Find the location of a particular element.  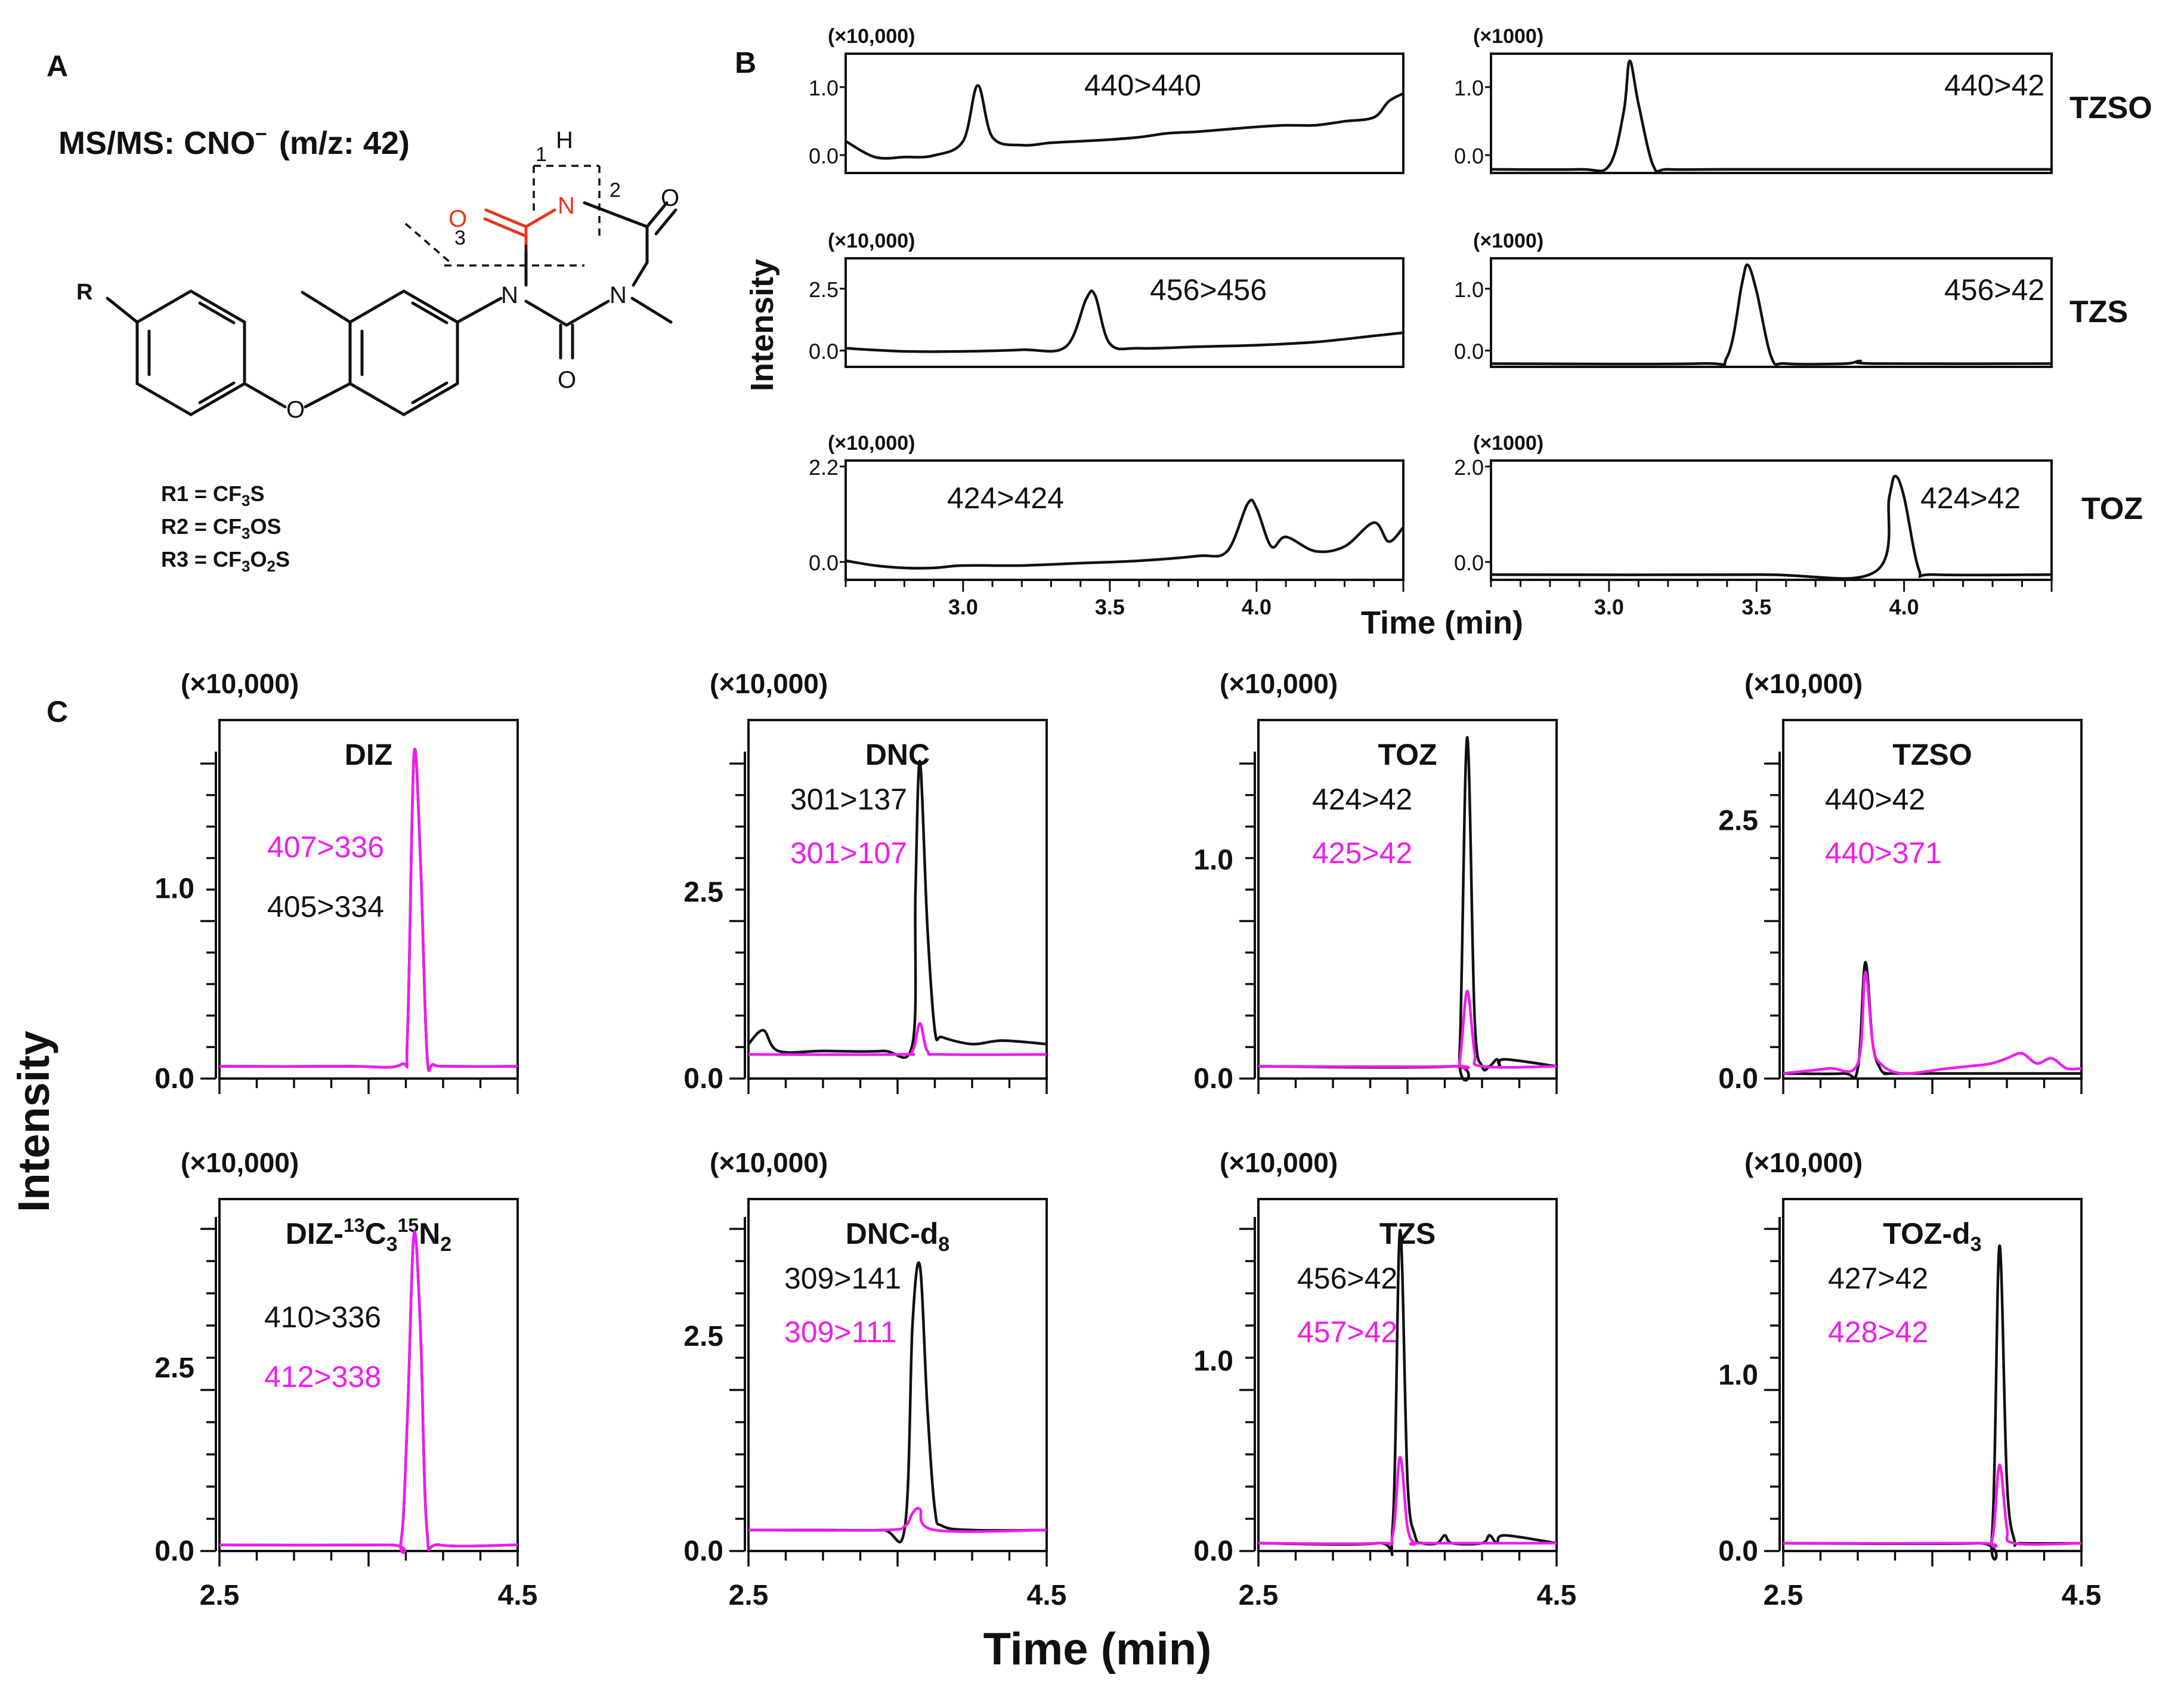

panel-c-chart-8: (×10,000) 1.0 0.02.5 4.5 TOZ-d3 427>42 428>42 is located at coordinates (1910, 1379).